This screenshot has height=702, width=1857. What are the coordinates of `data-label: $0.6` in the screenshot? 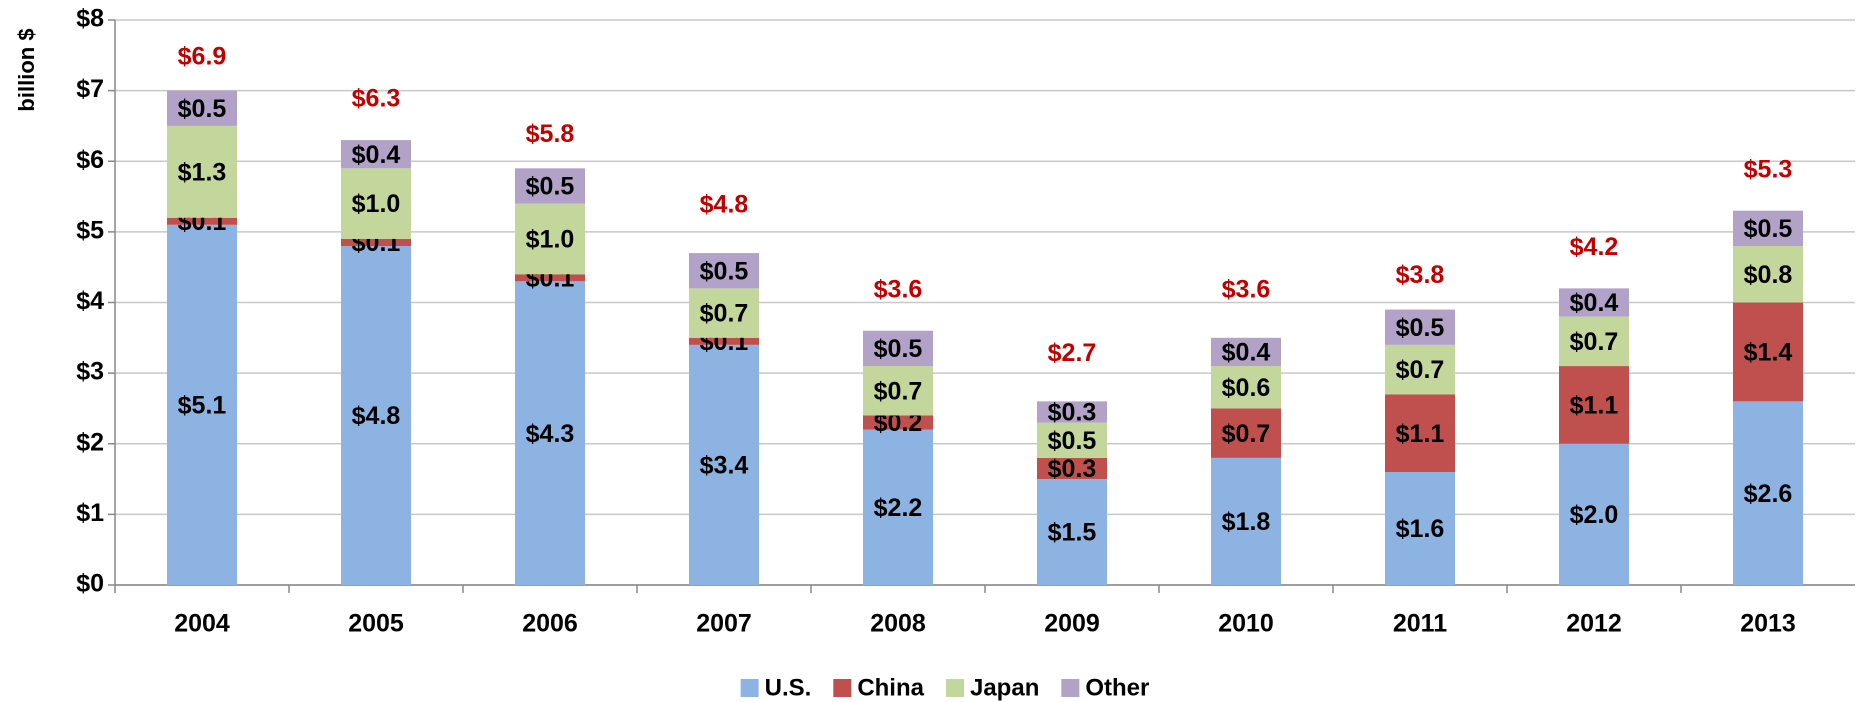 It's located at (1246, 388).